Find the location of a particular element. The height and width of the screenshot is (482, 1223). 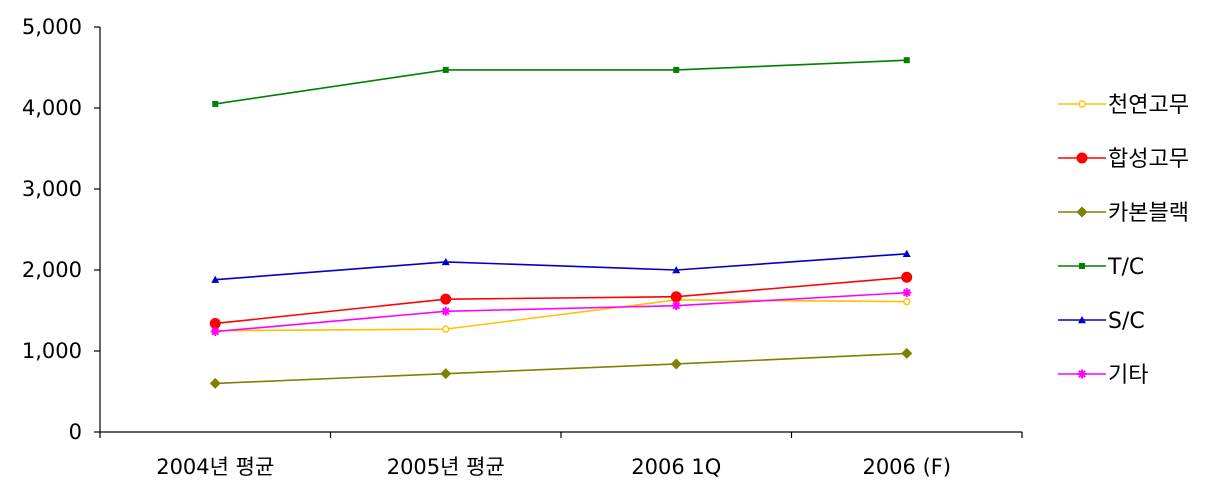

legend-label: 합성고무 is located at coordinates (1148, 159).